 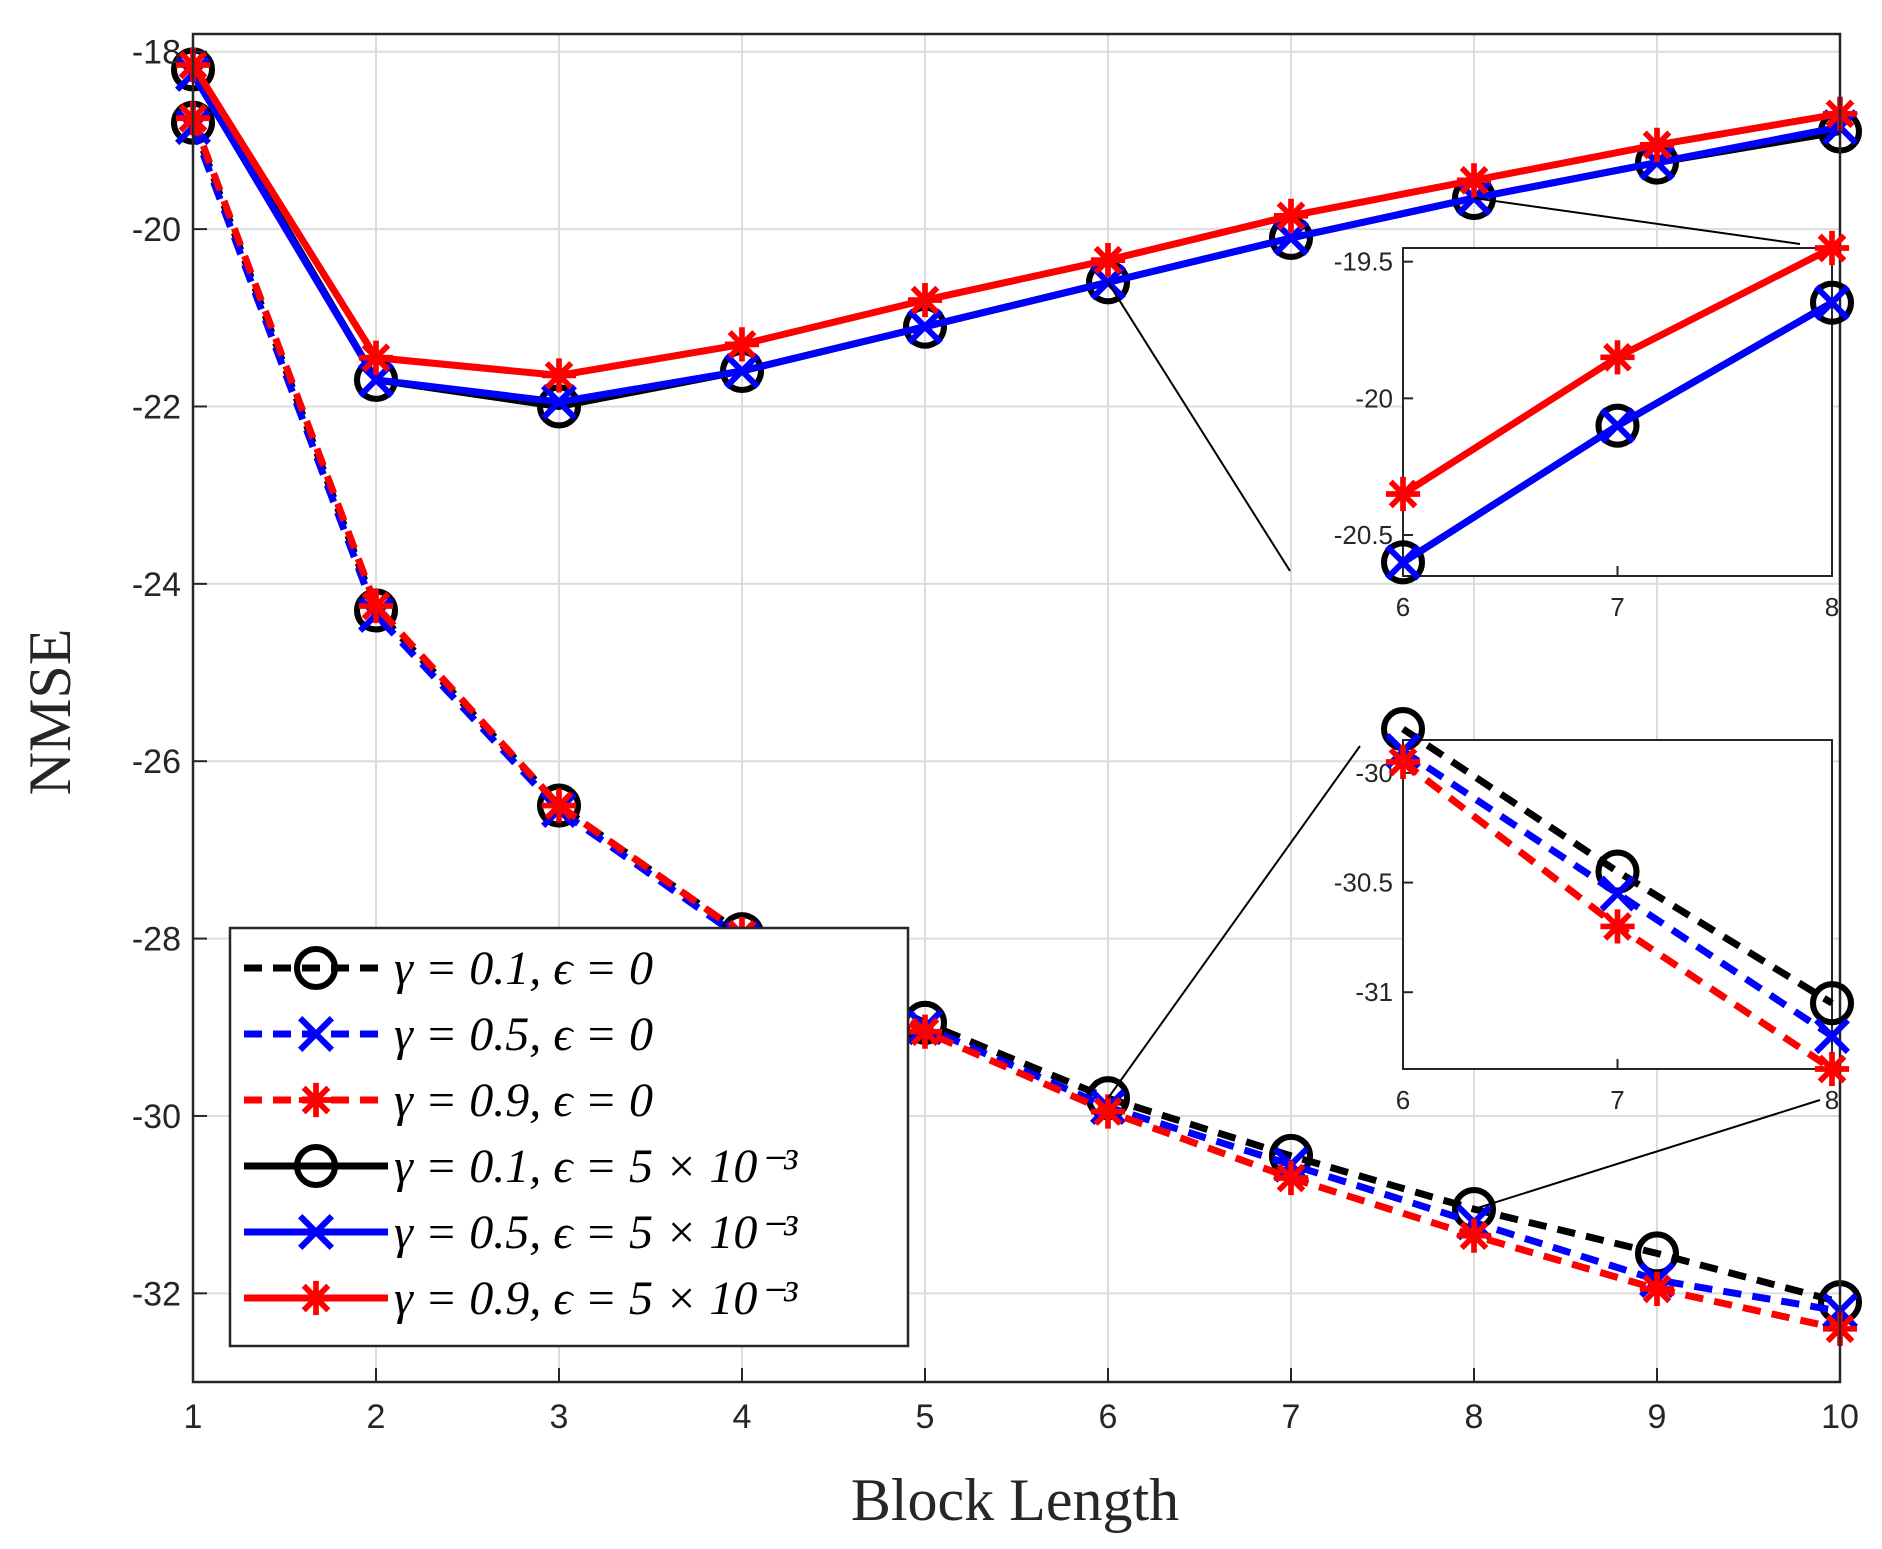 I want to click on inset-lower-series-1-line, so click(x=1617, y=894).